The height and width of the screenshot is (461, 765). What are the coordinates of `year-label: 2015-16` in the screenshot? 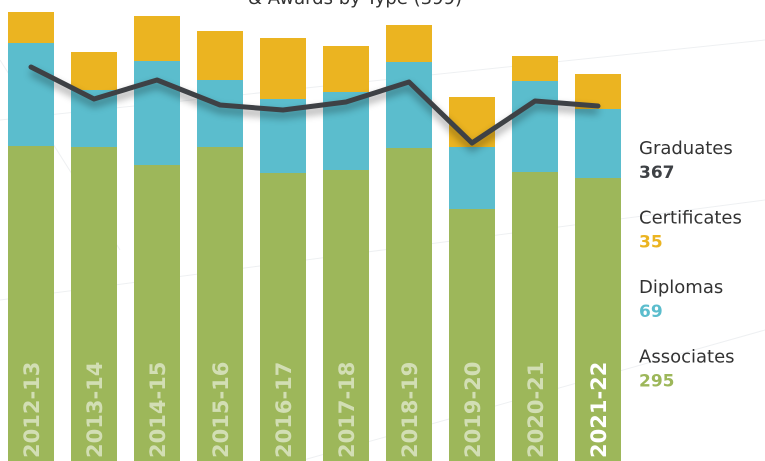 It's located at (221, 410).